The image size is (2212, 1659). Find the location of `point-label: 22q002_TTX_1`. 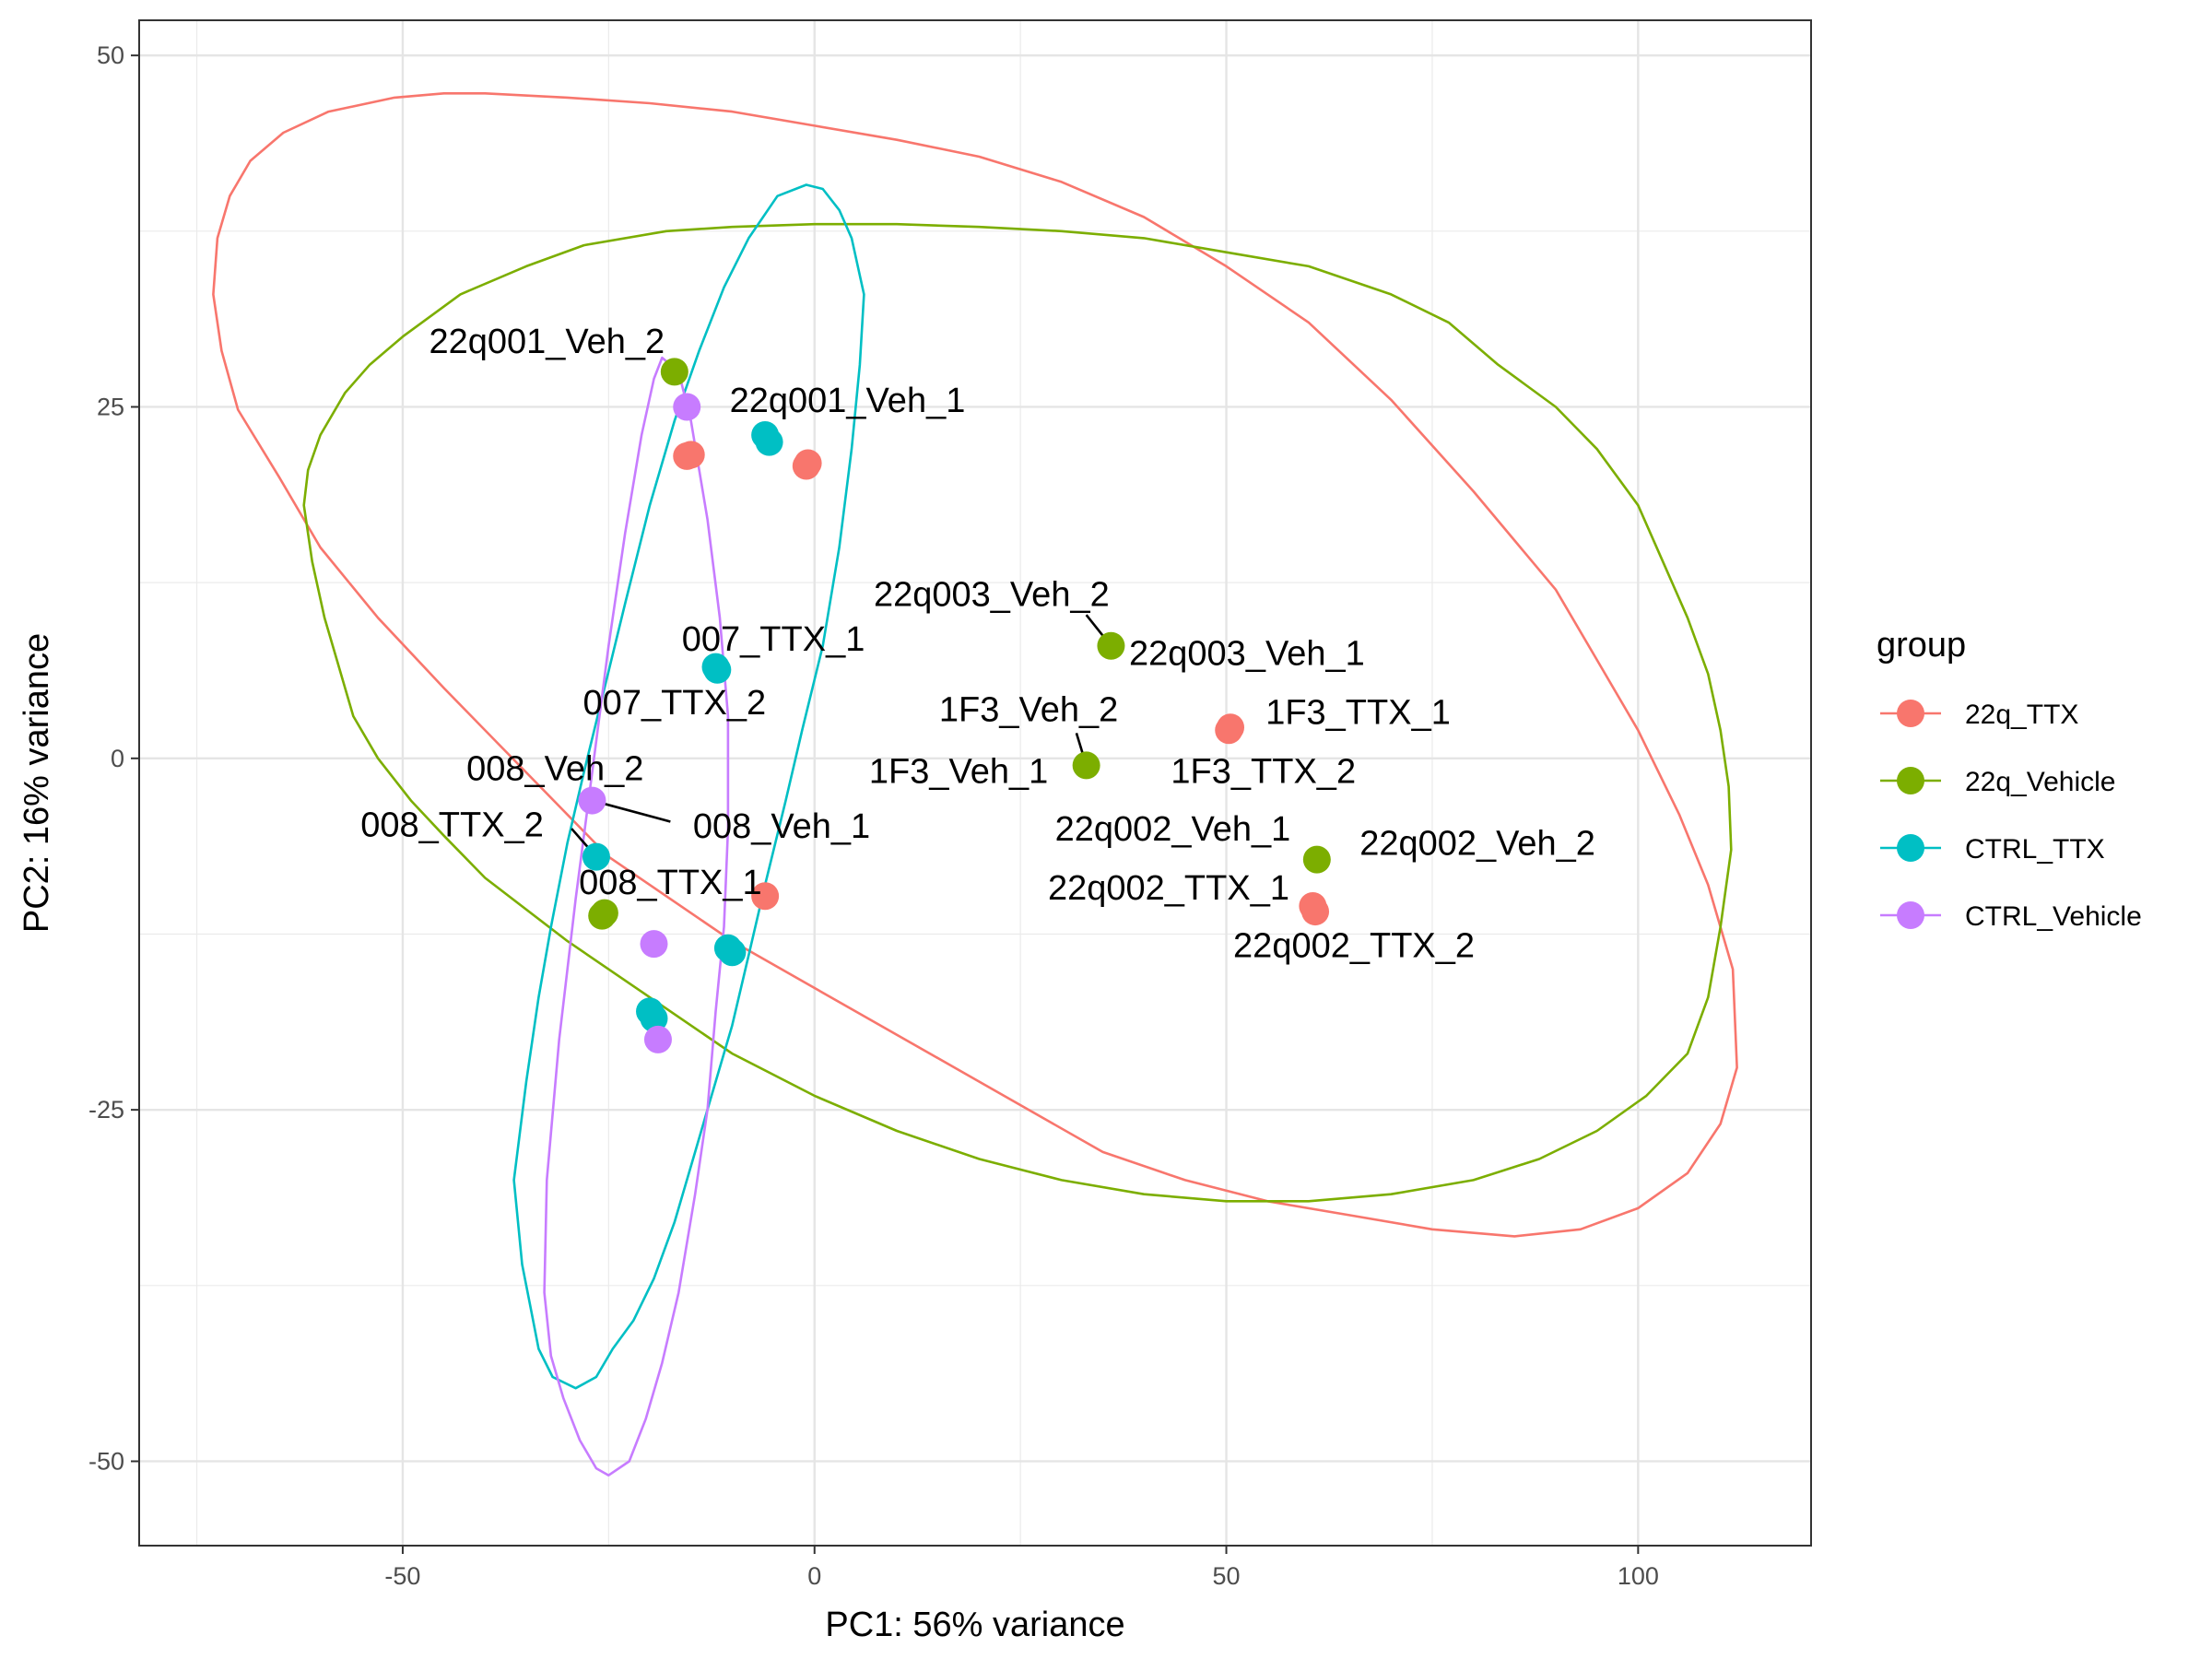

point-label: 22q002_TTX_1 is located at coordinates (1168, 888).